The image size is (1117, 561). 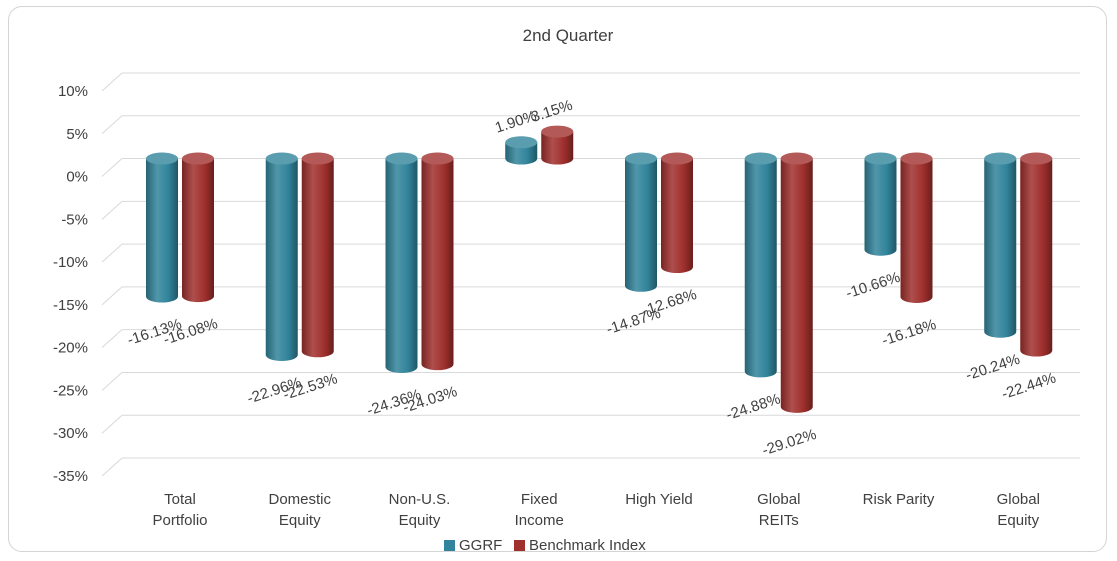 What do you see at coordinates (77, 134) in the screenshot?
I see `y-tick-label: 5%` at bounding box center [77, 134].